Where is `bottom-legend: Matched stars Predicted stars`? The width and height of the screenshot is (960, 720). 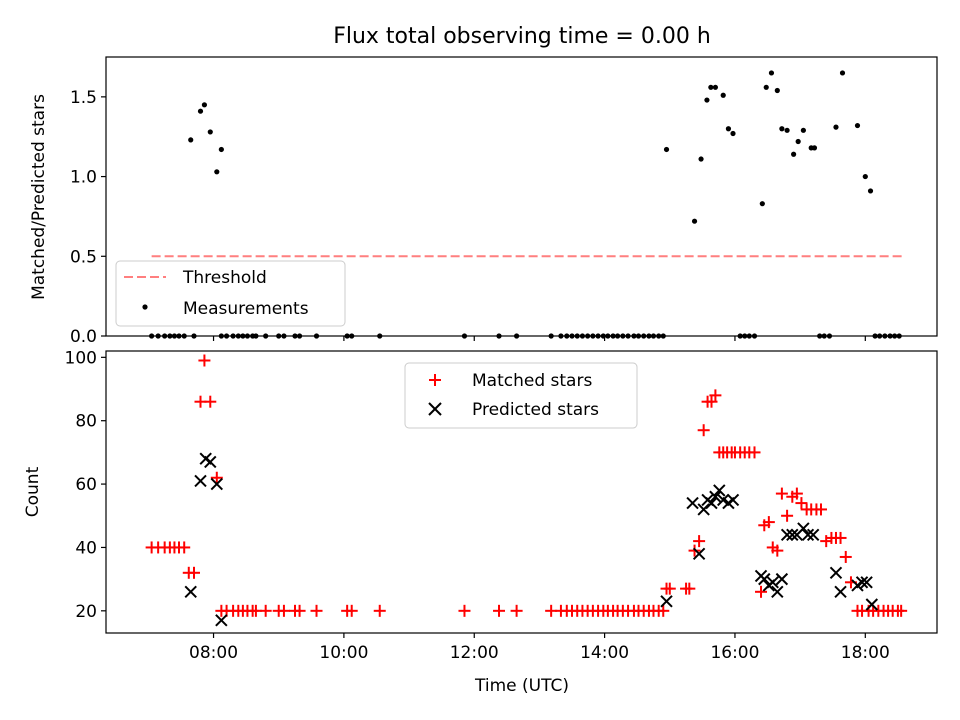
bottom-legend: Matched stars Predicted stars is located at coordinates (521, 395).